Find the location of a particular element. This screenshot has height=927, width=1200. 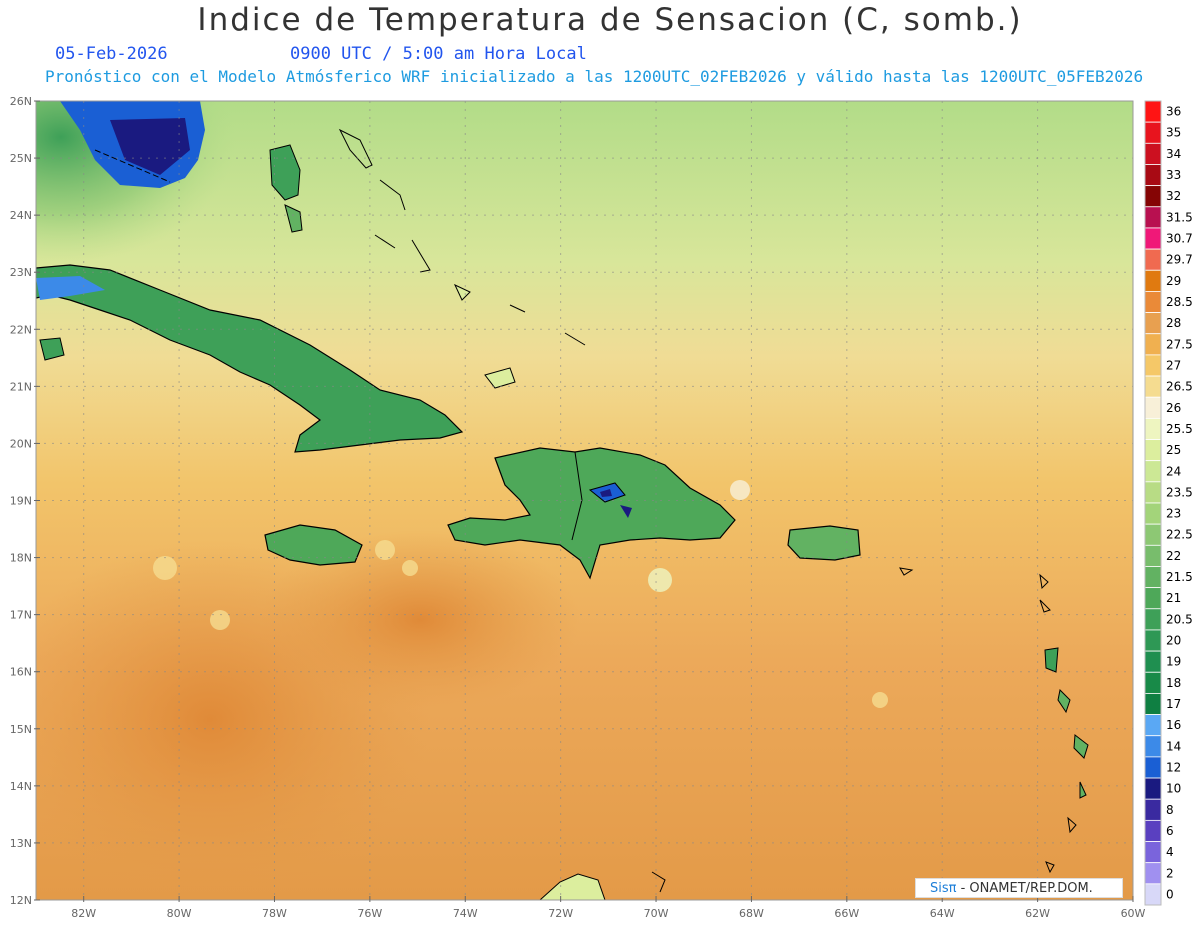

colorbar-label: 18 is located at coordinates (1173, 683).